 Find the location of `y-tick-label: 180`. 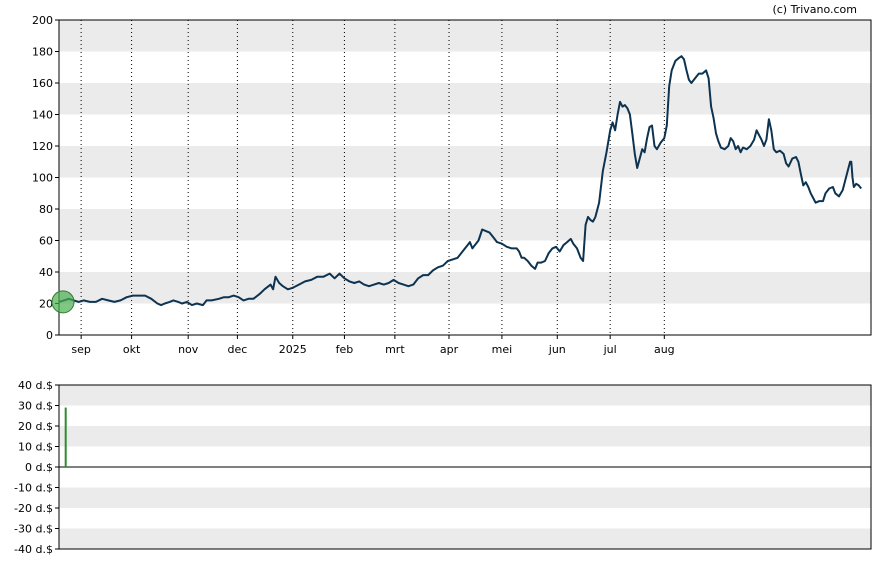

y-tick-label: 180 is located at coordinates (42, 52).